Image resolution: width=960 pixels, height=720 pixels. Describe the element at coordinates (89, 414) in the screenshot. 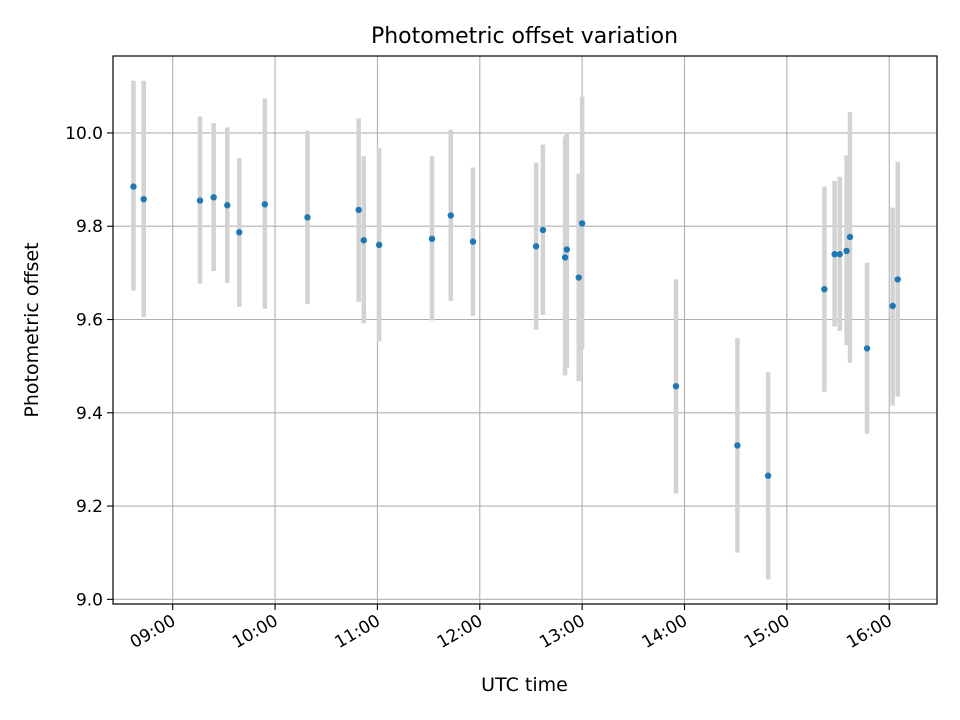

I see `y-tick-label: 9.4` at that location.